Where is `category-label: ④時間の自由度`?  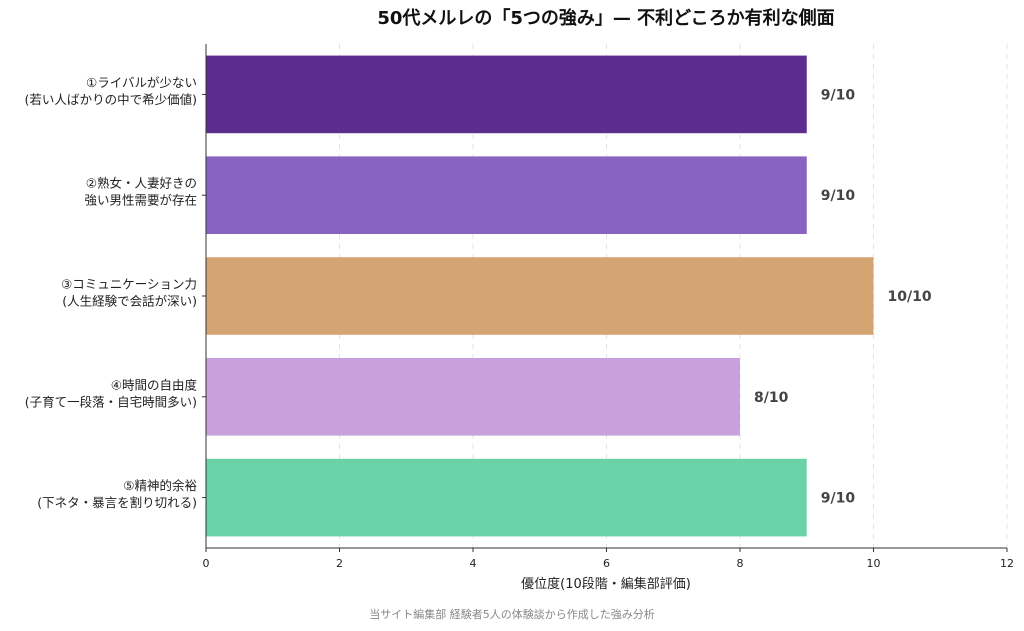
category-label: ④時間の自由度 is located at coordinates (154, 384).